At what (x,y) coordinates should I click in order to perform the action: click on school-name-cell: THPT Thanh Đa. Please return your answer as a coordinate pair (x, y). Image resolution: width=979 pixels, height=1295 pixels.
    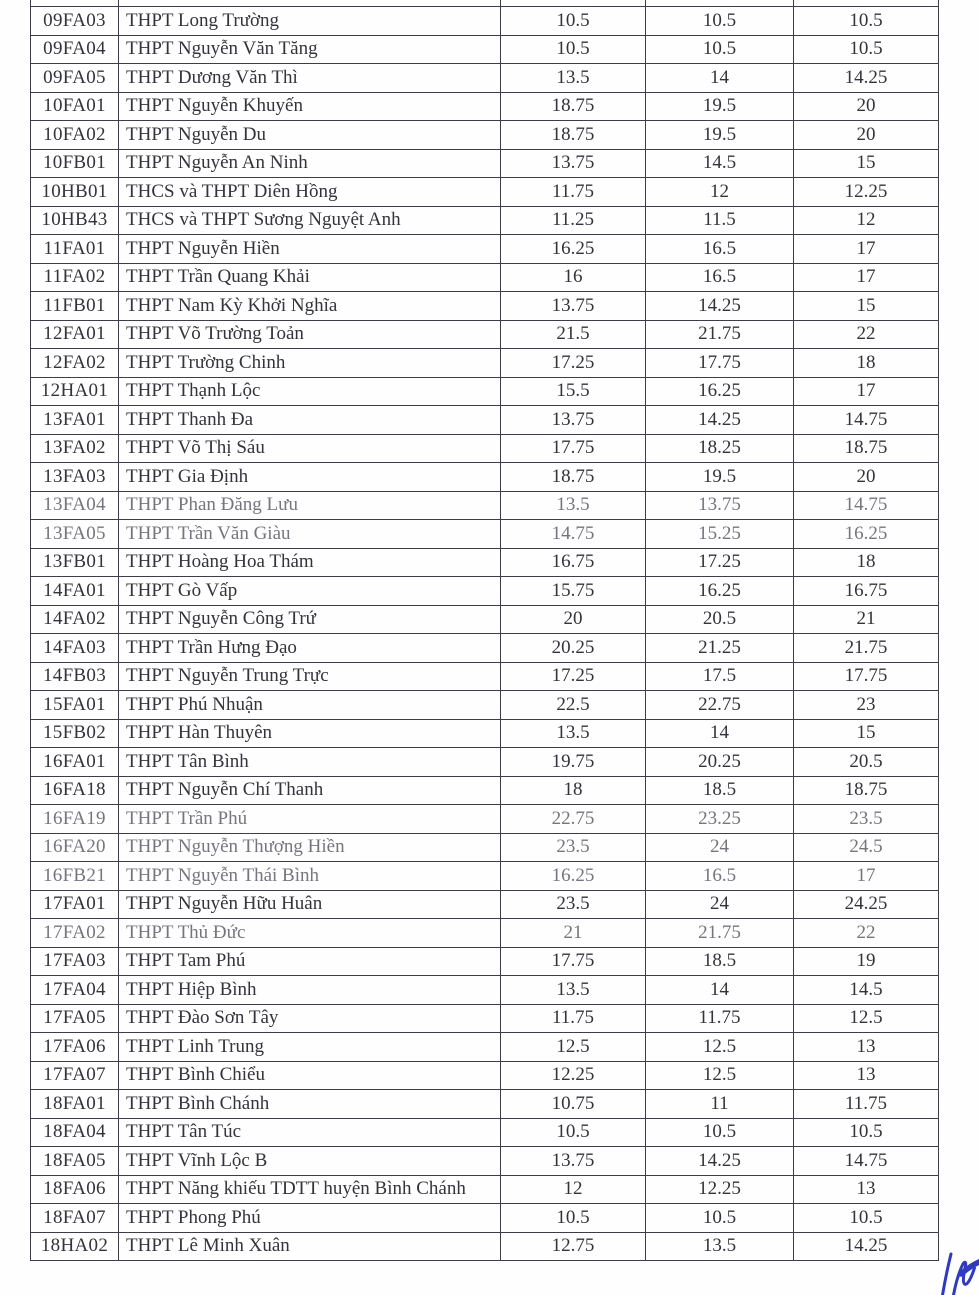
    Looking at the image, I should click on (309, 420).